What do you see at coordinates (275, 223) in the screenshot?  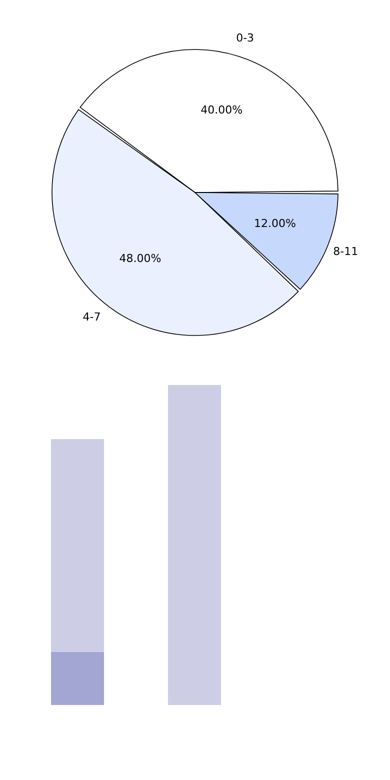 I see `data-label: 12.00%` at bounding box center [275, 223].